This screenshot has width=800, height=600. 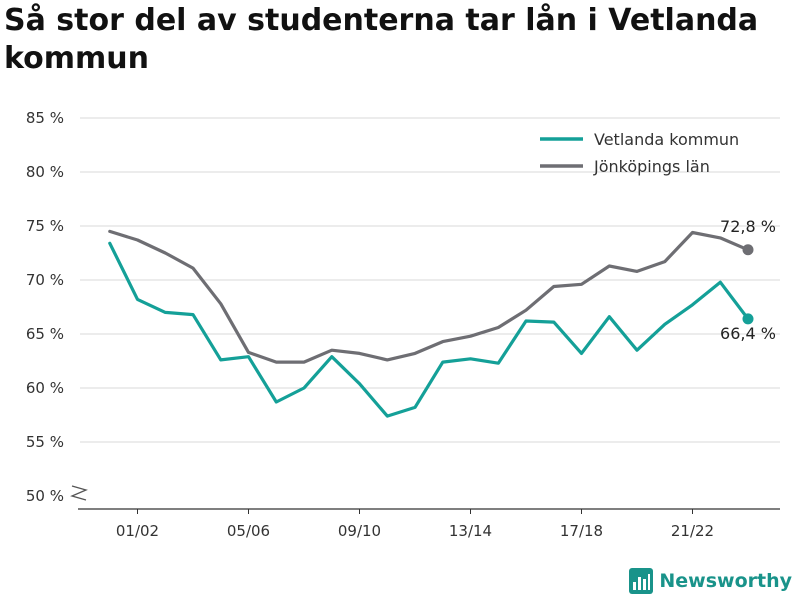 What do you see at coordinates (666, 139) in the screenshot?
I see `legend-label: Vetlanda kommun` at bounding box center [666, 139].